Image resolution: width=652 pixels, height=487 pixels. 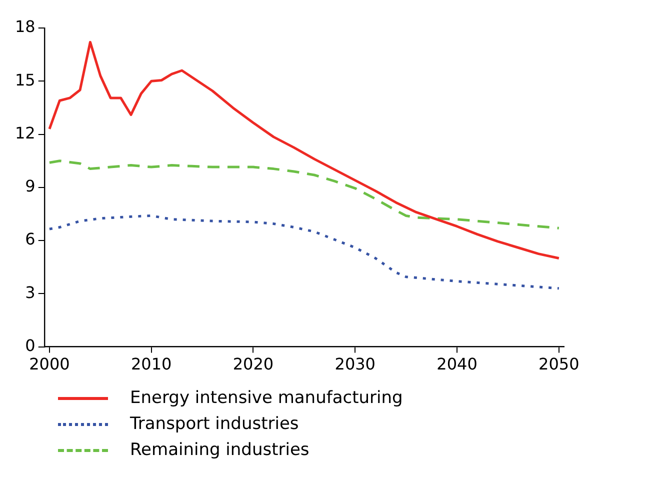 I want to click on legend-label: Remaining industries, so click(x=220, y=450).